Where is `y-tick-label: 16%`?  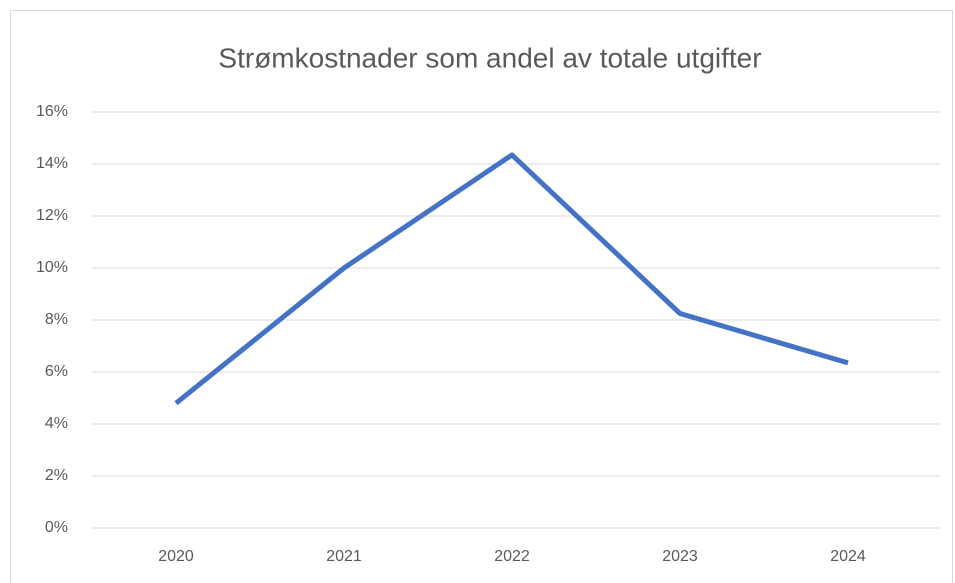
y-tick-label: 16% is located at coordinates (52, 111).